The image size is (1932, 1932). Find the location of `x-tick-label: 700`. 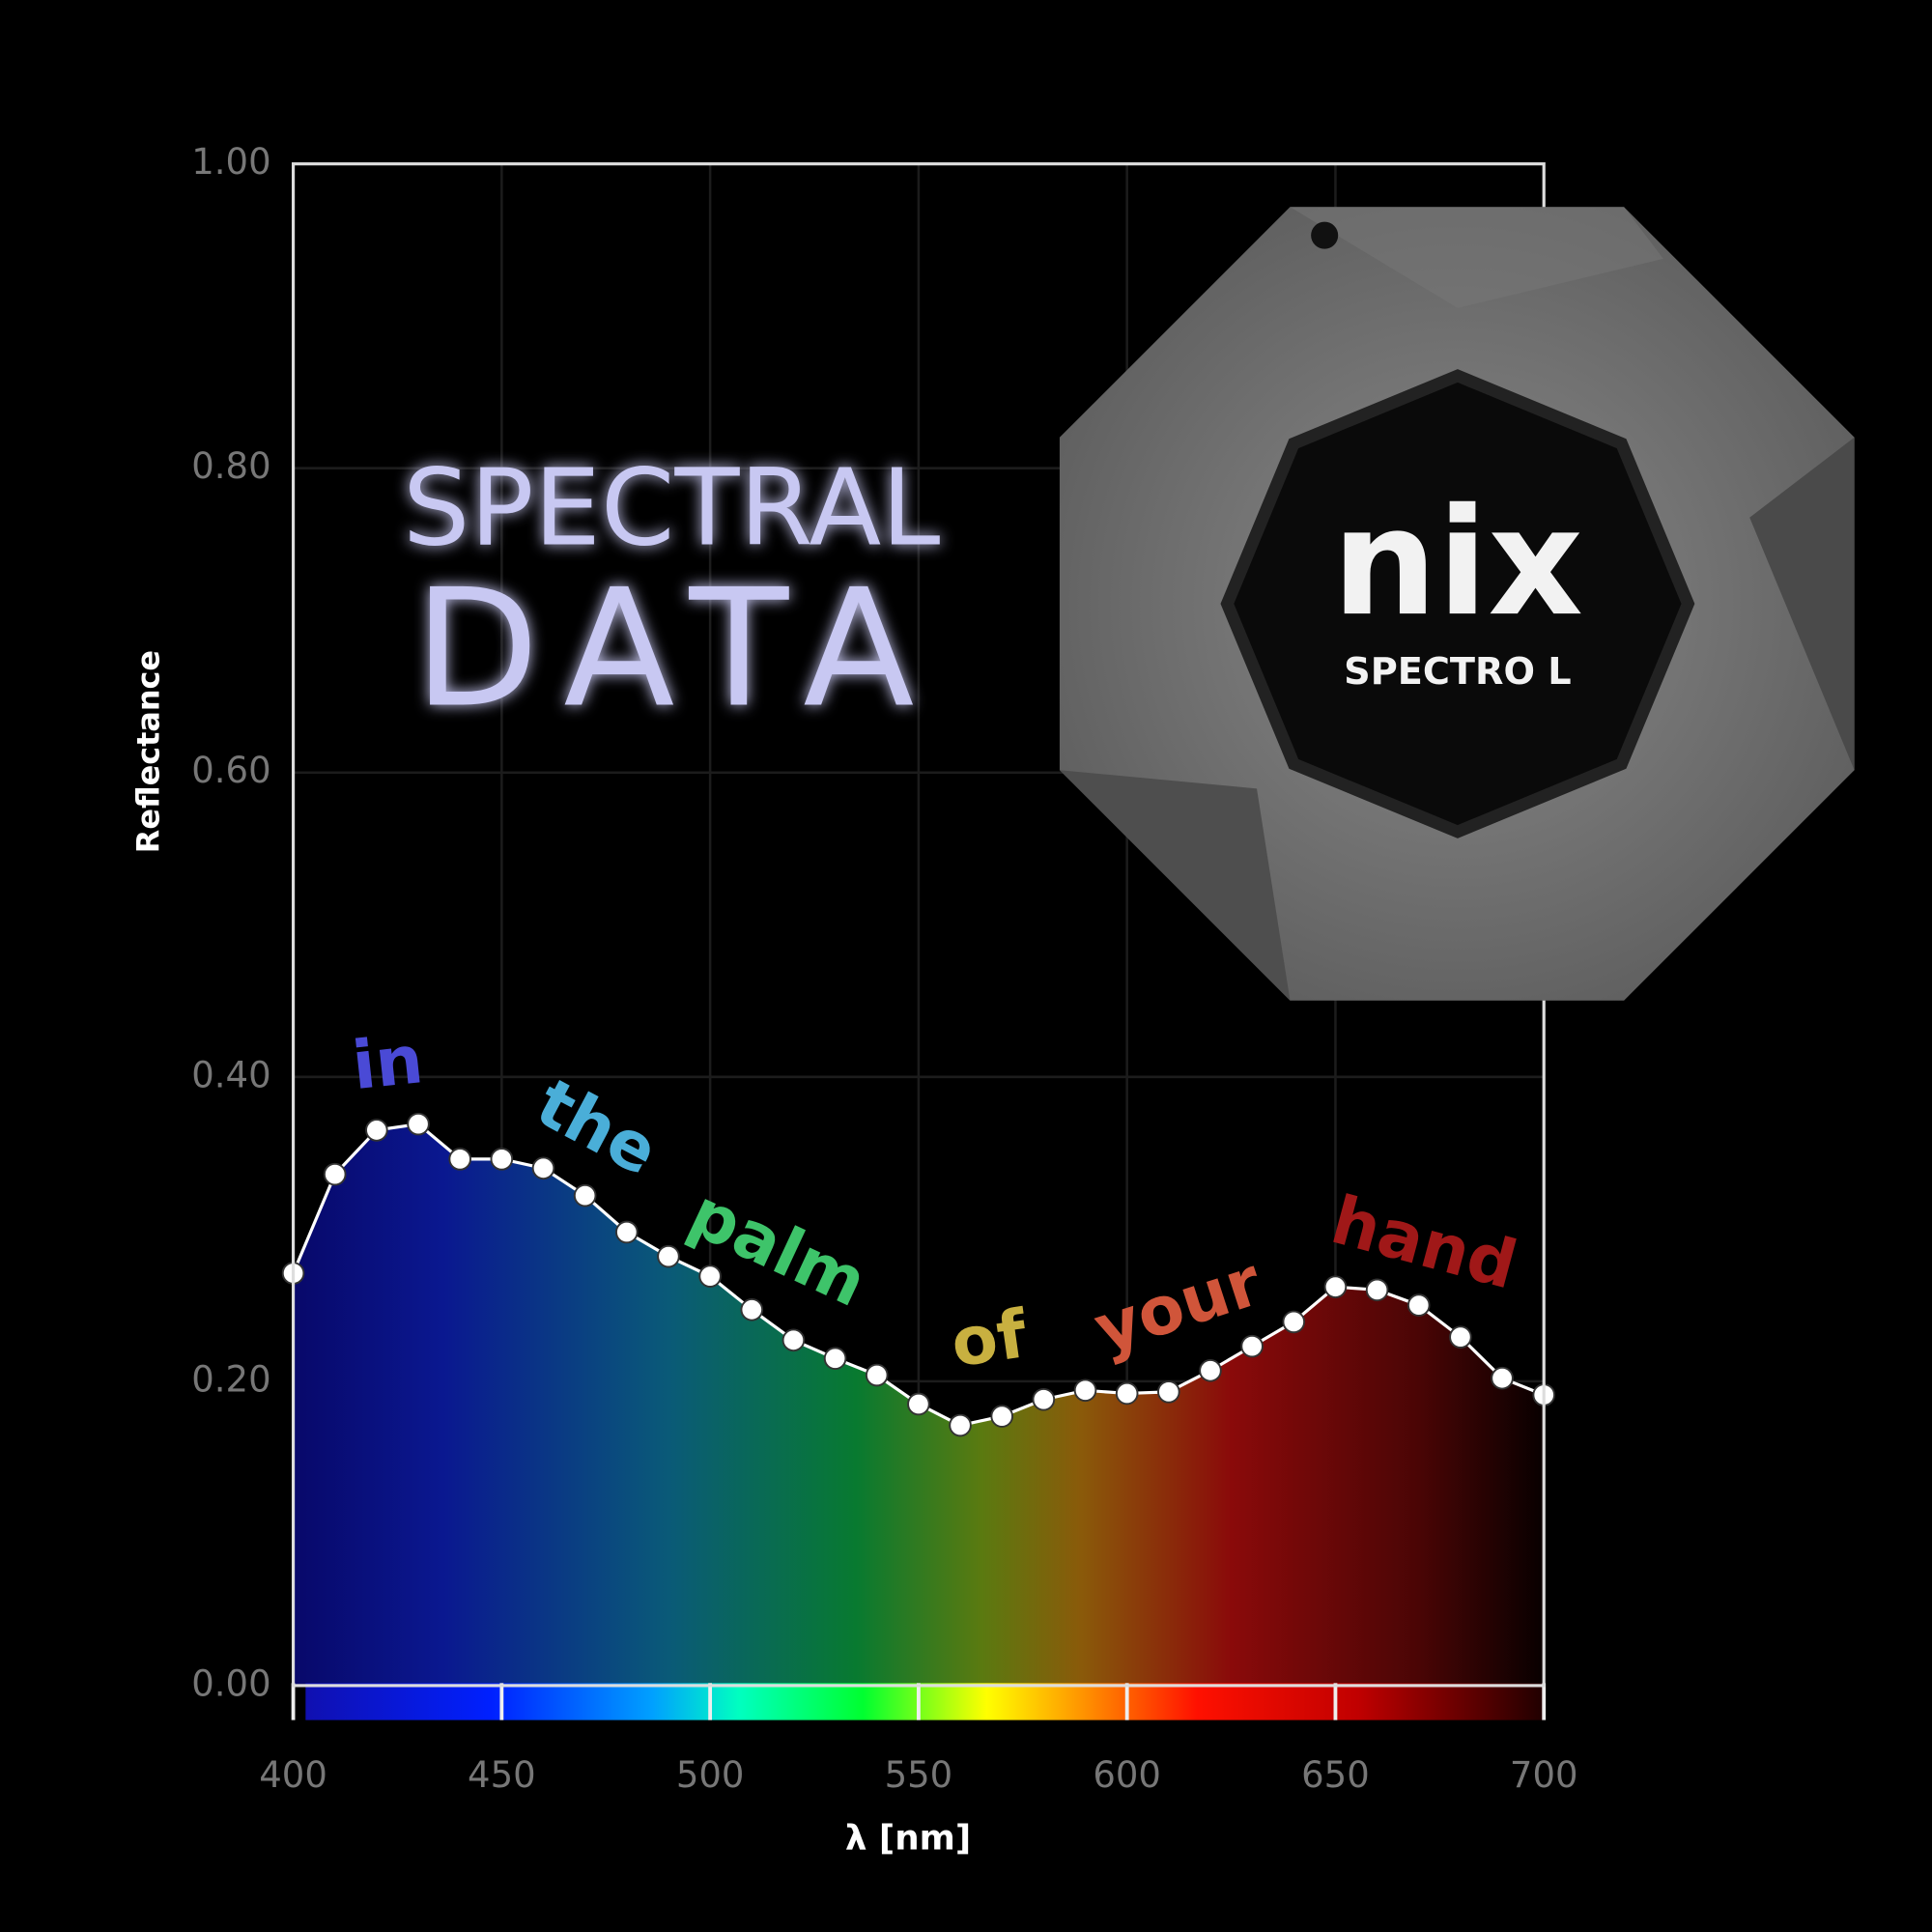

x-tick-label: 700 is located at coordinates (1544, 1775).